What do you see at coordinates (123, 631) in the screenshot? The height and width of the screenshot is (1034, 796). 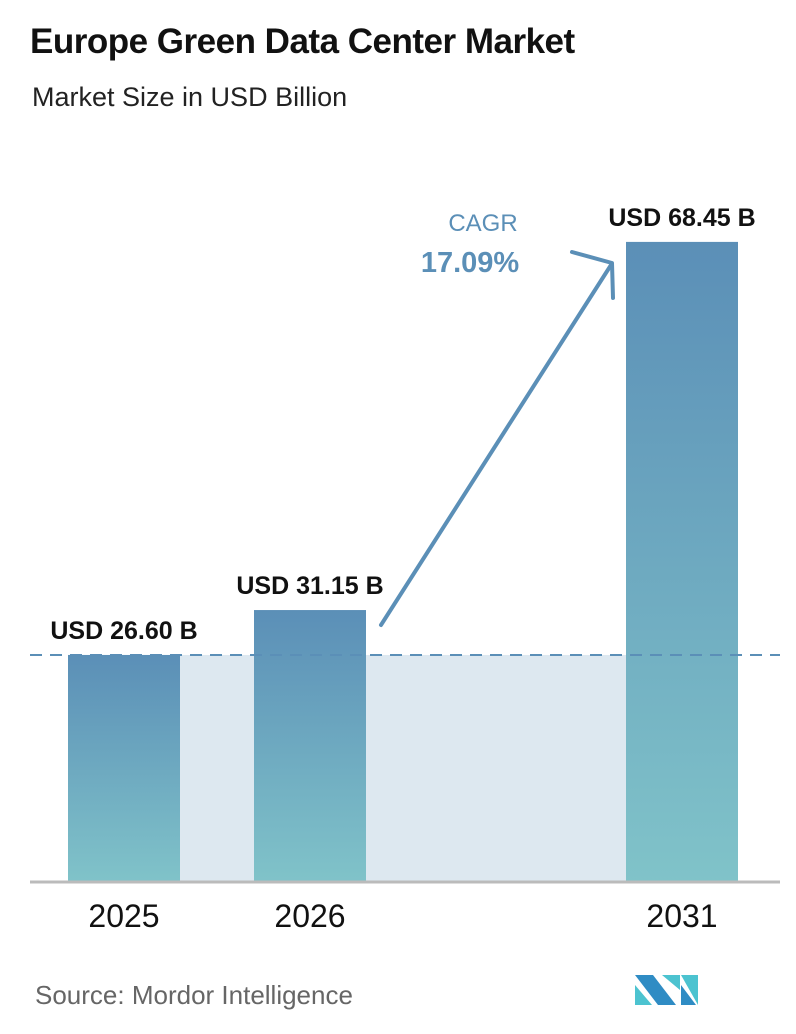 I see `data-label-2025: USD 26.60 B` at bounding box center [123, 631].